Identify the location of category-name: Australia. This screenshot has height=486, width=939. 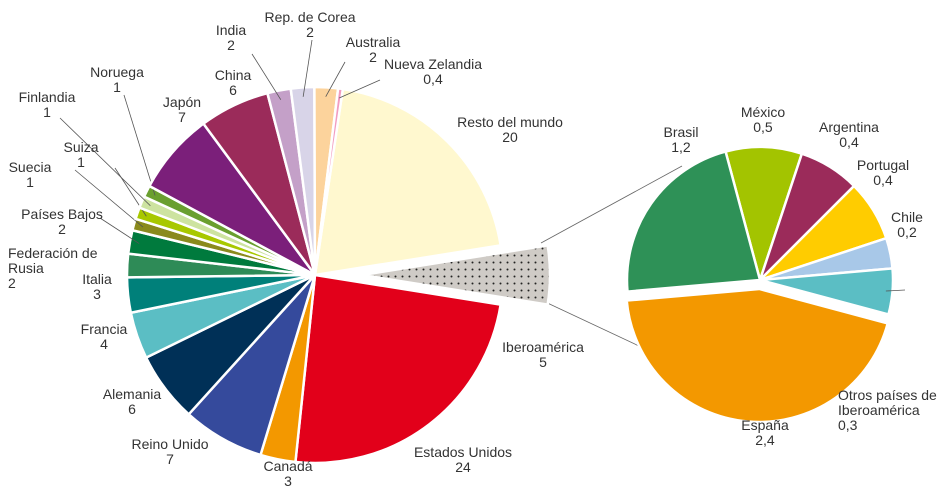
(373, 42).